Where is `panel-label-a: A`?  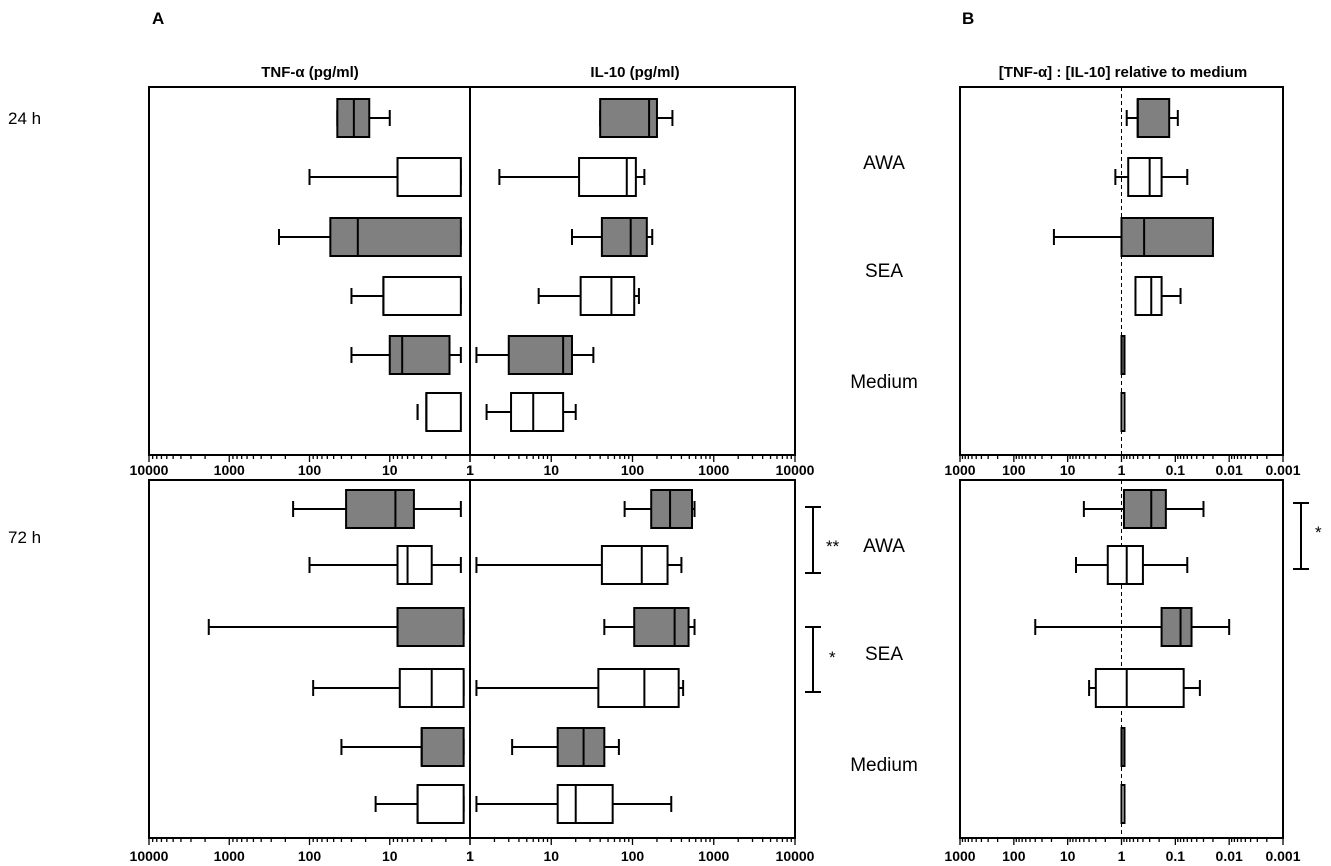 panel-label-a: A is located at coordinates (158, 18).